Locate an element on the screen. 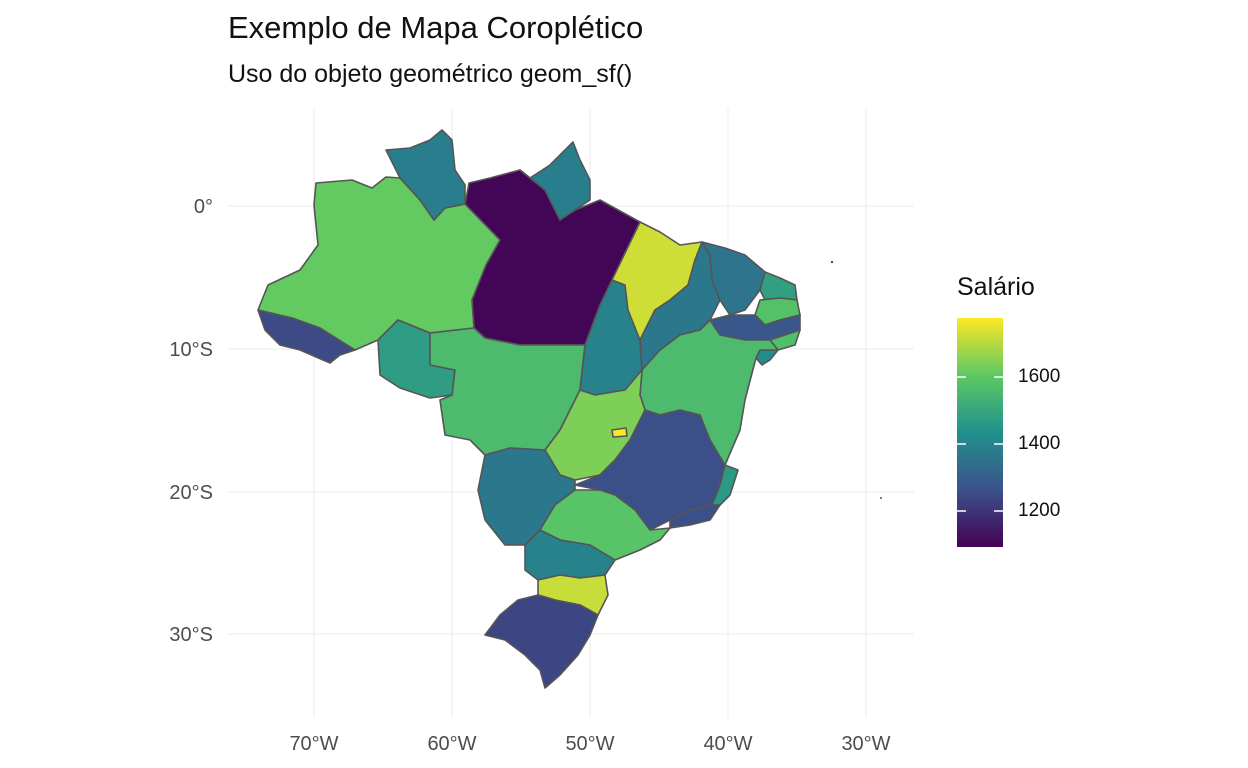 Image resolution: width=1248 pixels, height=768 pixels. state-RN is located at coordinates (778, 286).